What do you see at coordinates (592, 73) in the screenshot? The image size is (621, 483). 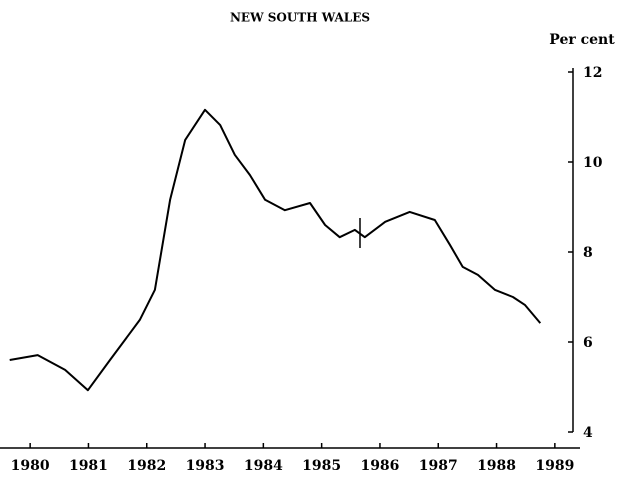 I see `y-tick-label: 12` at bounding box center [592, 73].